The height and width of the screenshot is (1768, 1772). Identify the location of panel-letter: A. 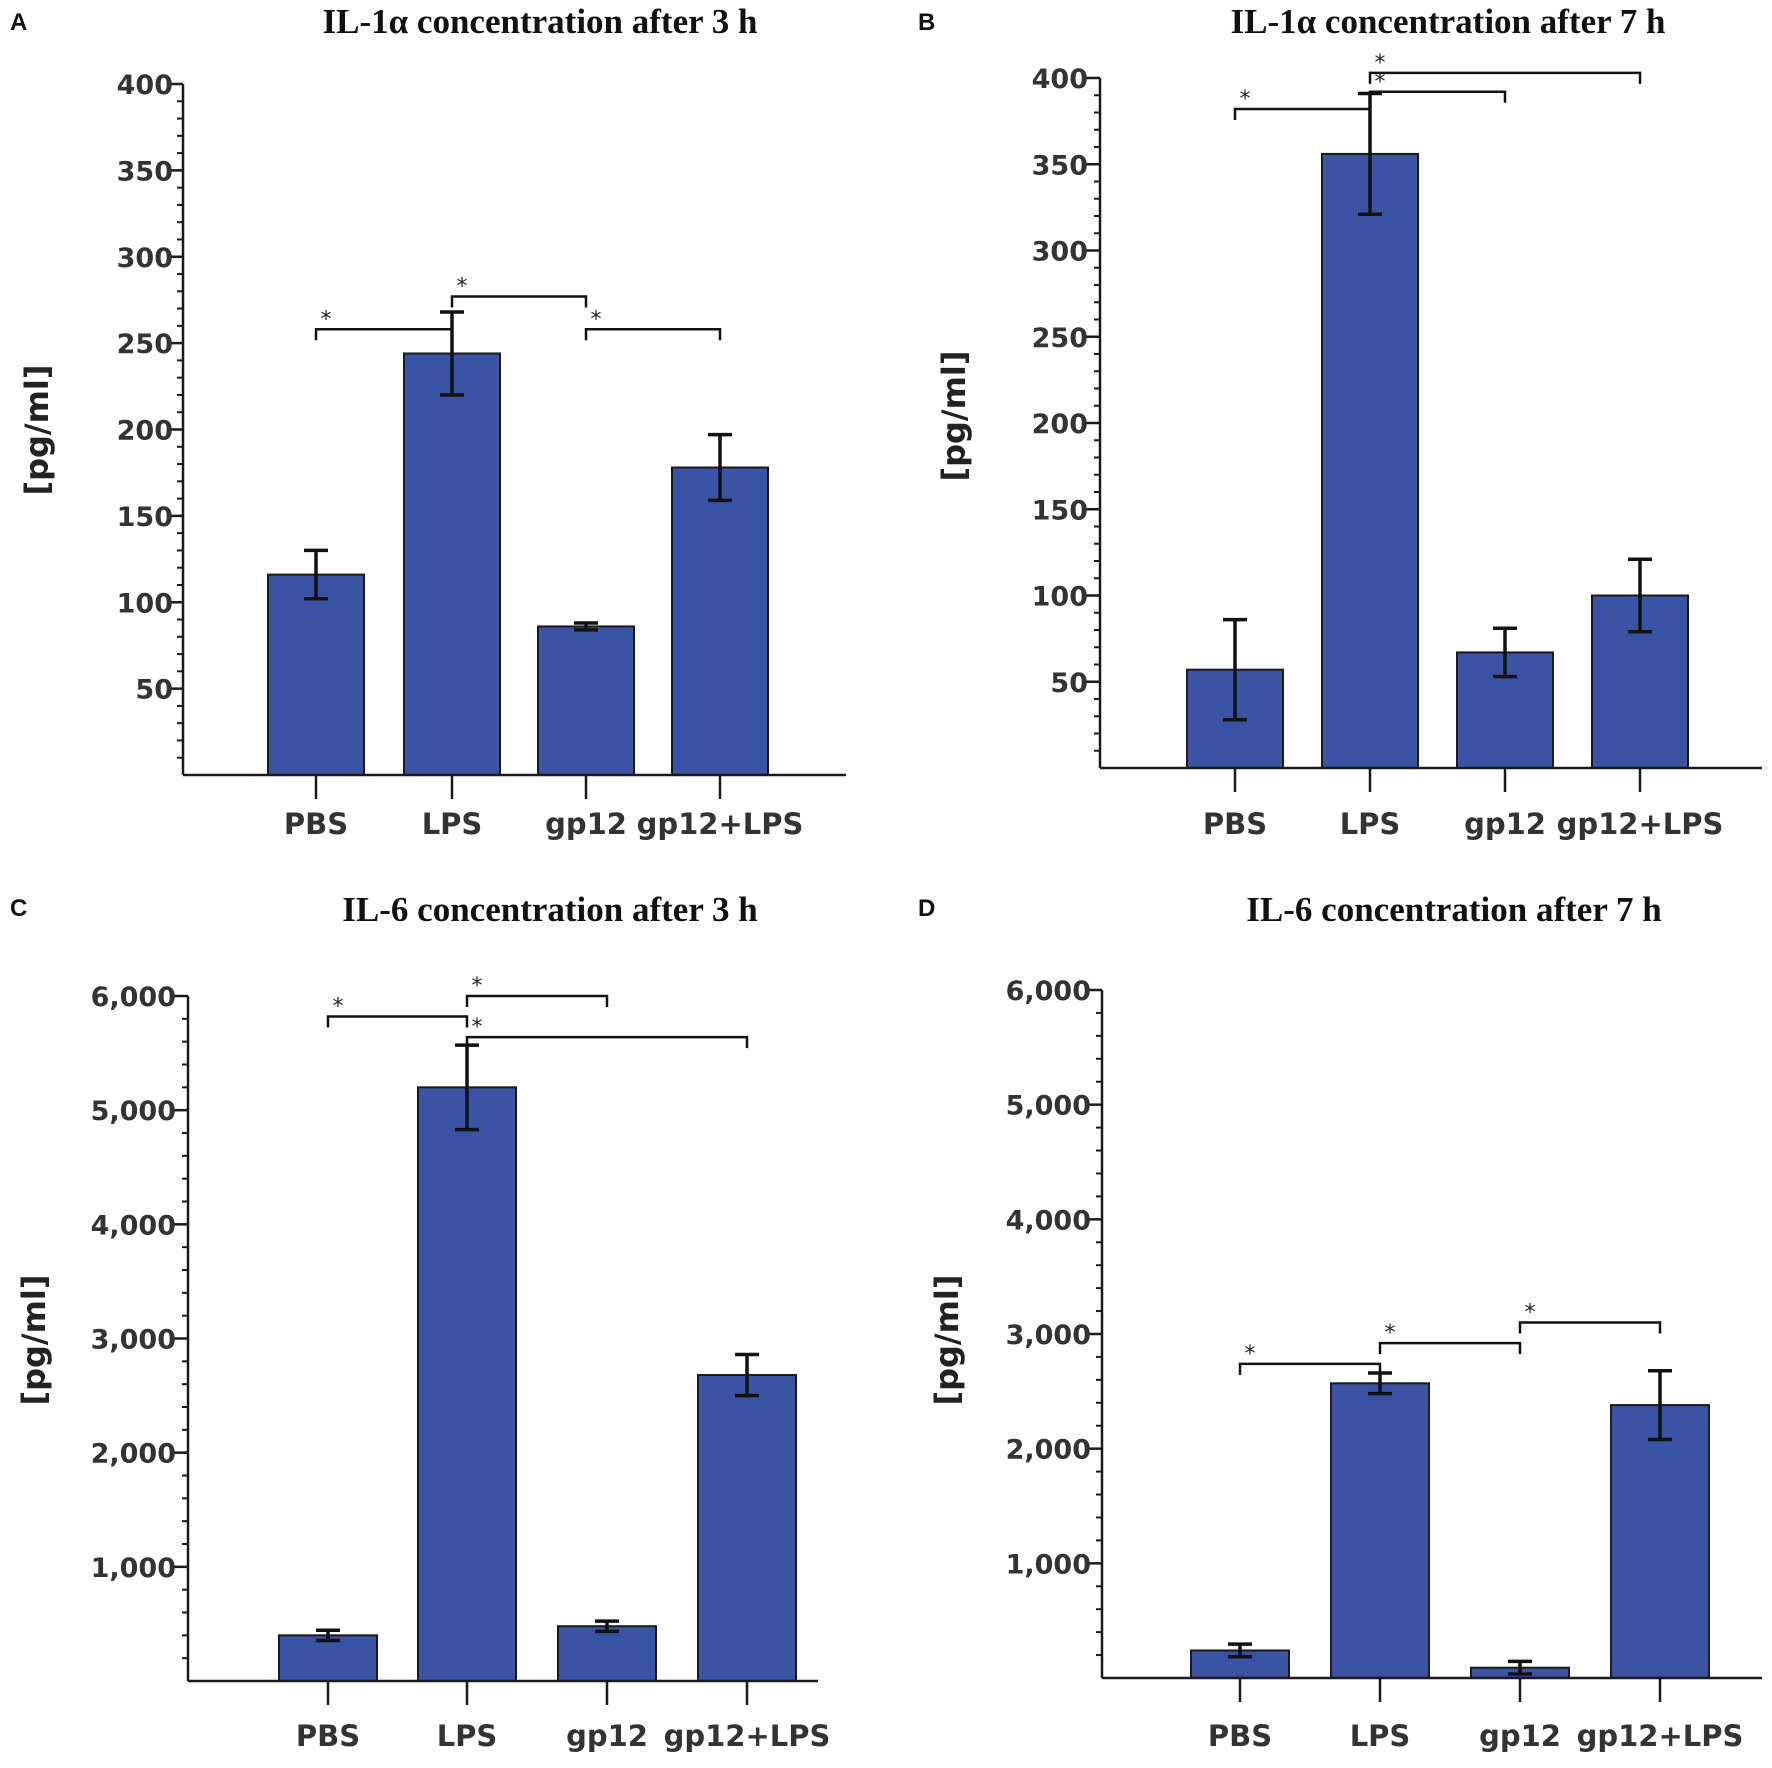
(18, 22).